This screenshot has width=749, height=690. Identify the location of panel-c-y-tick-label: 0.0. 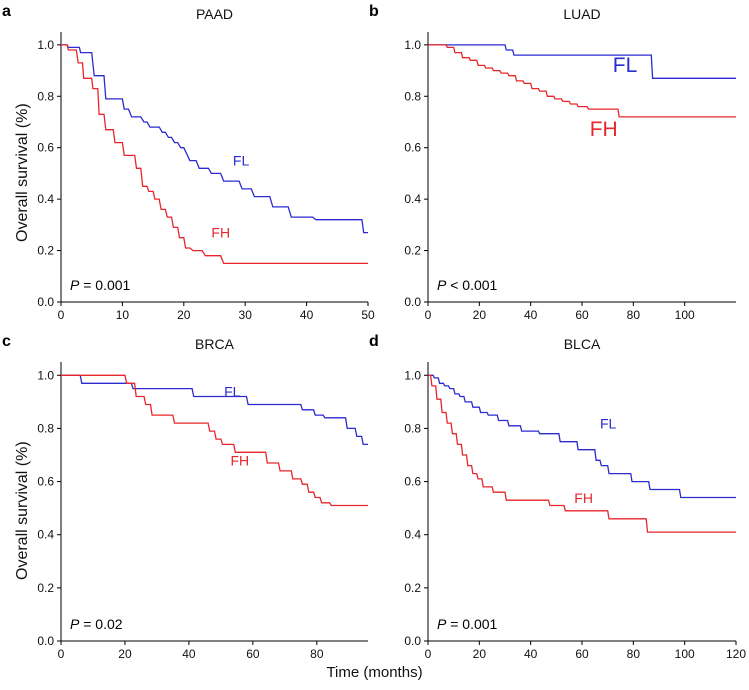
(45, 641).